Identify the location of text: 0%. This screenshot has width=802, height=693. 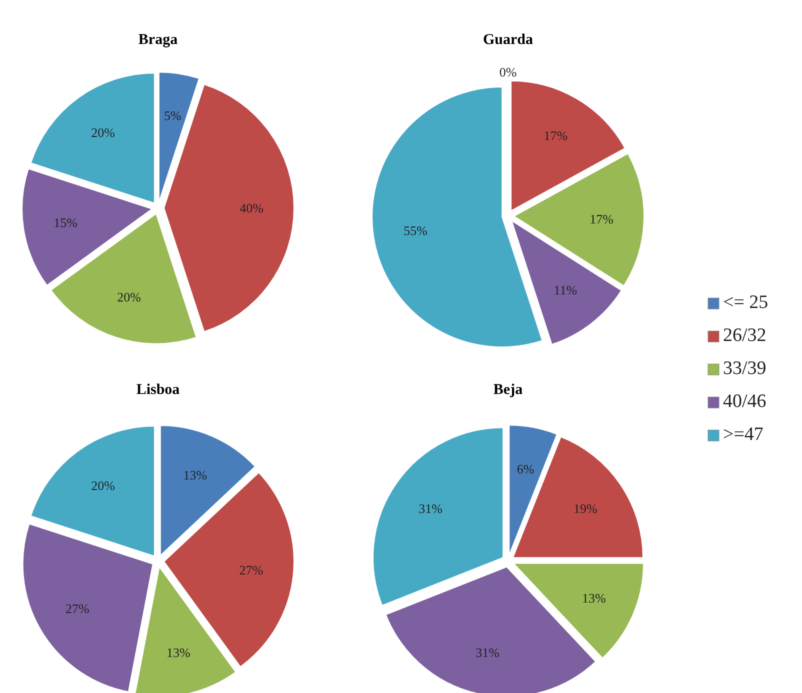
(508, 72).